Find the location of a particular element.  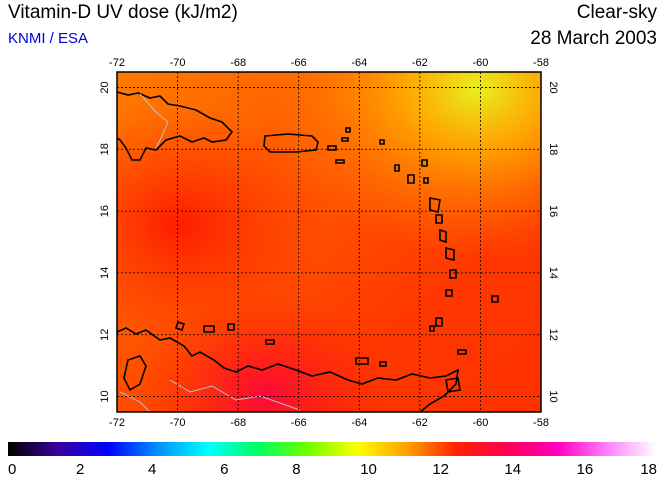

lon-ticks-bottom: -72 -70 -68 -66 -64 -62 -60 -58 is located at coordinates (329, 423).